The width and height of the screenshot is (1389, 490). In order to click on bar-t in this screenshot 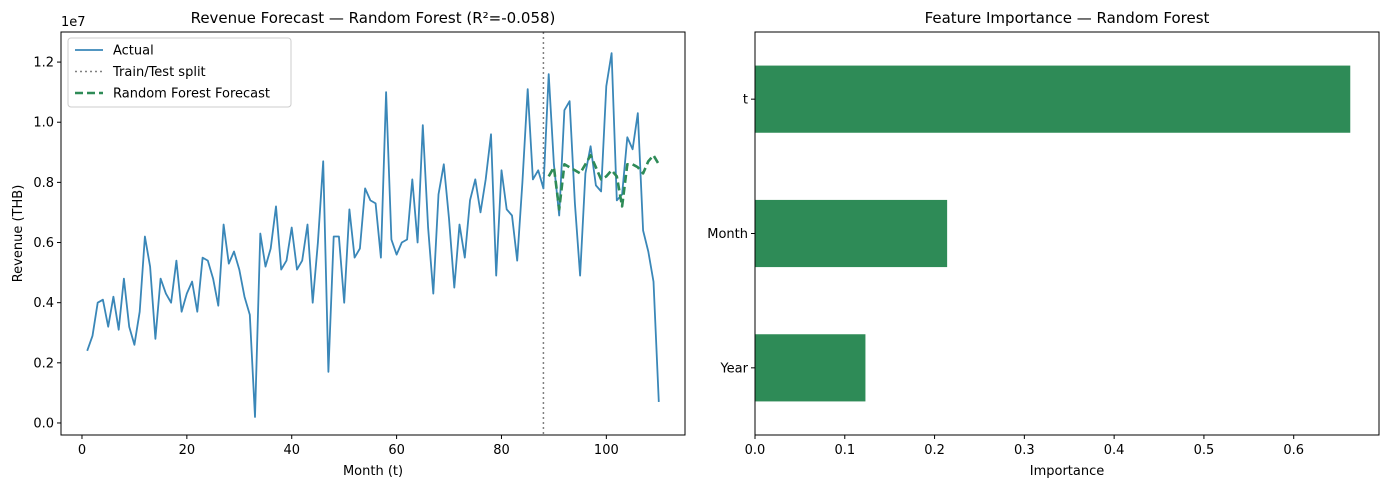, I will do `click(1053, 99)`.